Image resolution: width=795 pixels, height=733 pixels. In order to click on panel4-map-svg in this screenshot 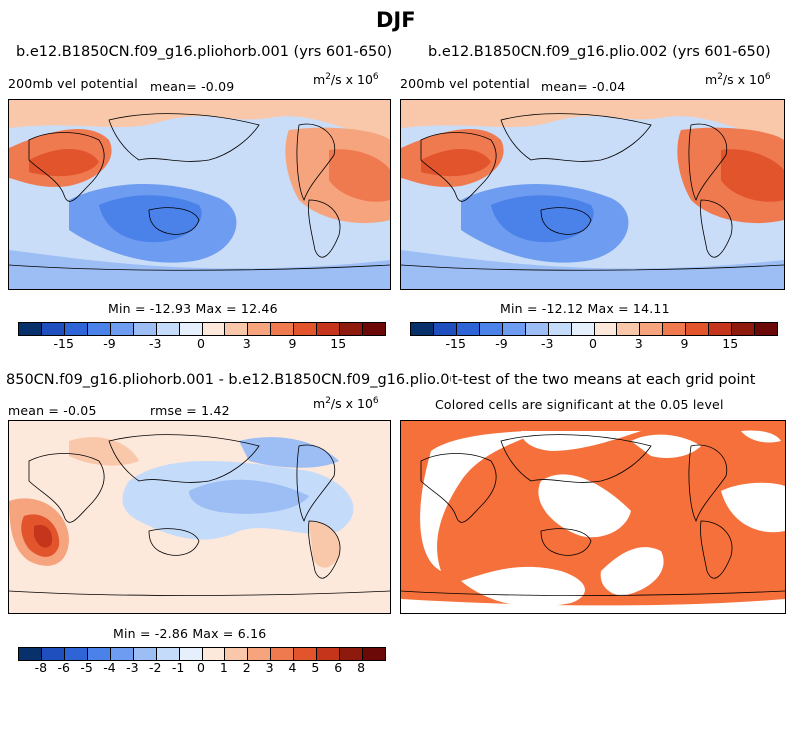, I will do `click(593, 517)`.